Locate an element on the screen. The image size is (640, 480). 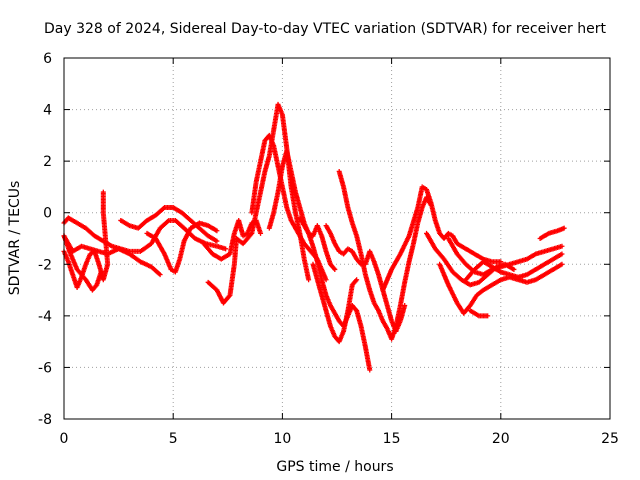
y-tick-label: -8 is located at coordinates (45, 420).